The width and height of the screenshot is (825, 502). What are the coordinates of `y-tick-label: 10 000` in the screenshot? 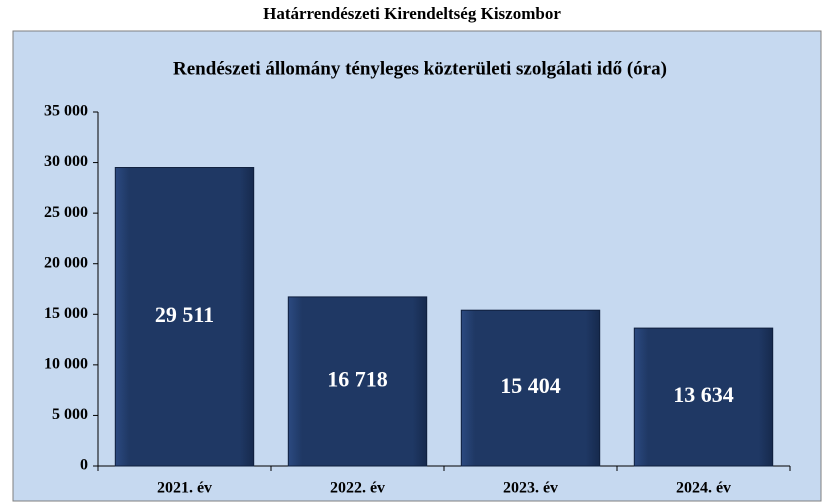 It's located at (66, 364).